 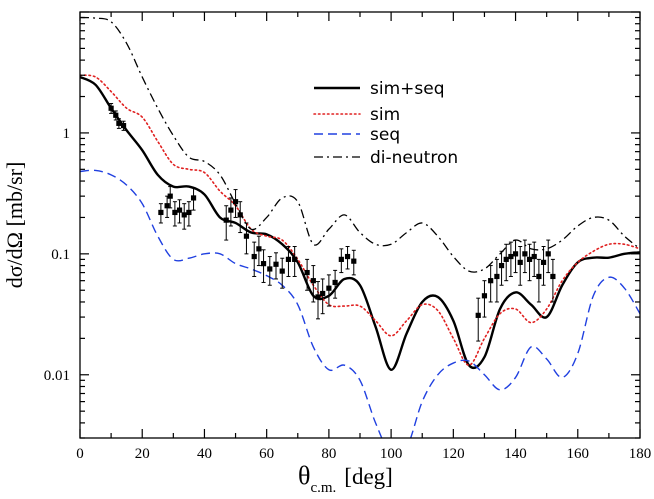 What do you see at coordinates (304, 475) in the screenshot?
I see `x-axis-label-main: θ` at bounding box center [304, 475].